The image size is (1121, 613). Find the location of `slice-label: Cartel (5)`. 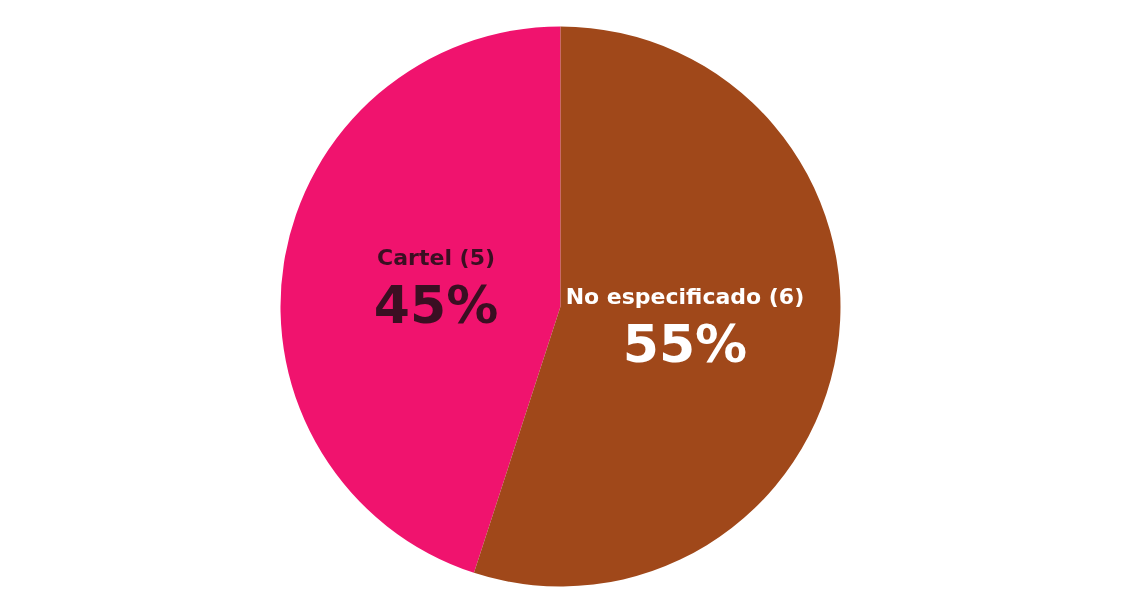

slice-label: Cartel (5) is located at coordinates (436, 257).